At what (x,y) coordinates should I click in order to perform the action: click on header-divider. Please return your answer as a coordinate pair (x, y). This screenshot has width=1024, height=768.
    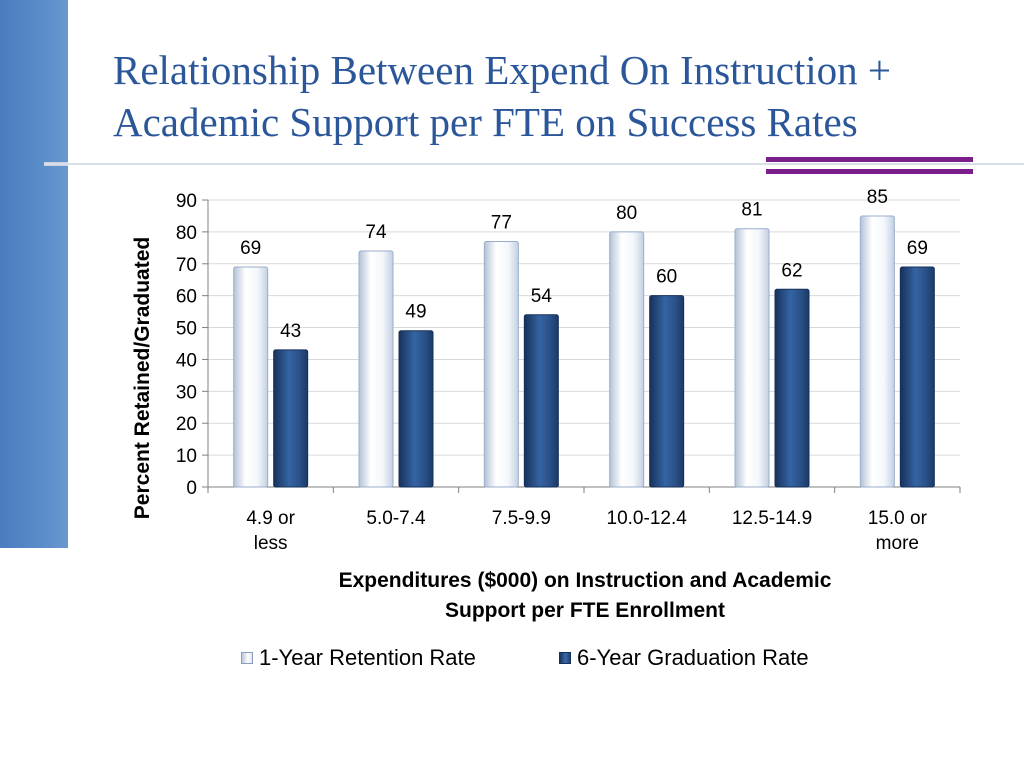
    Looking at the image, I should click on (534, 164).